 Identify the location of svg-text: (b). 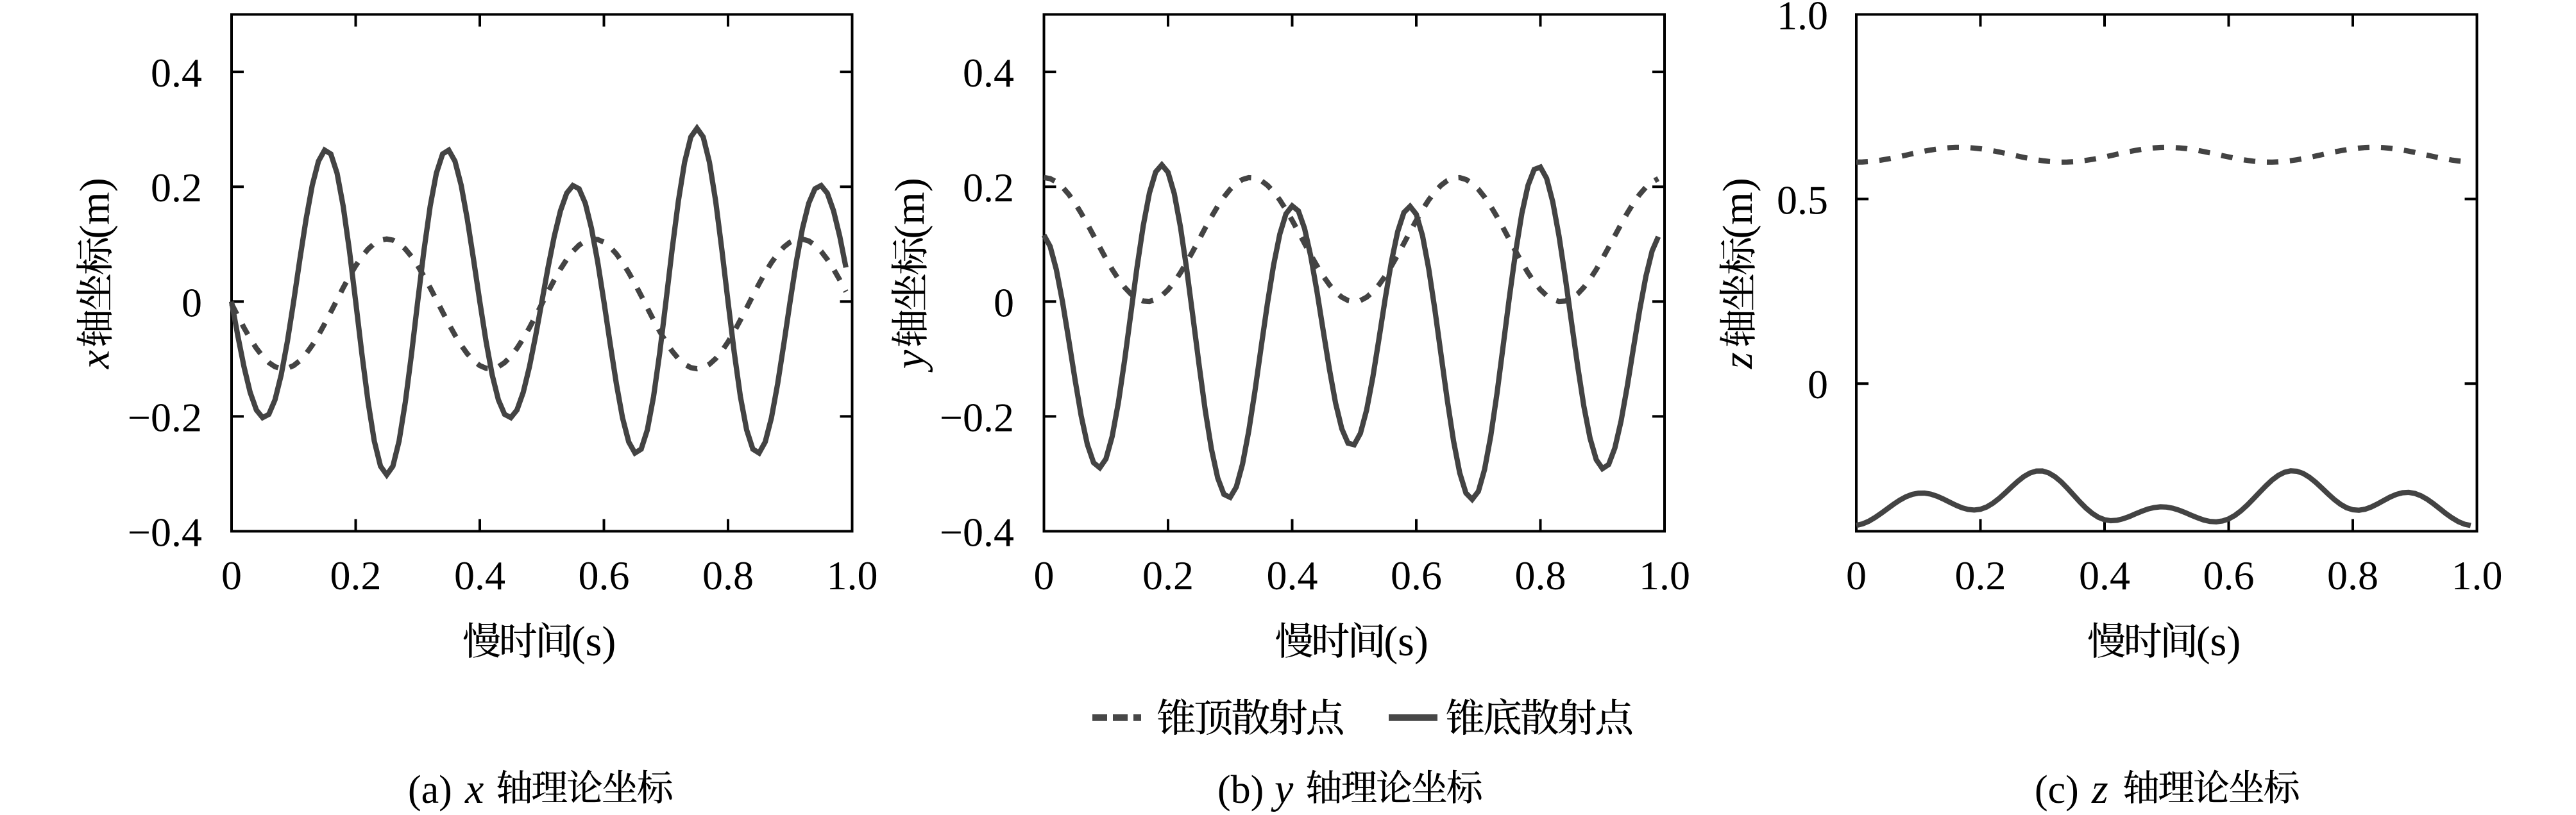
(1240, 790).